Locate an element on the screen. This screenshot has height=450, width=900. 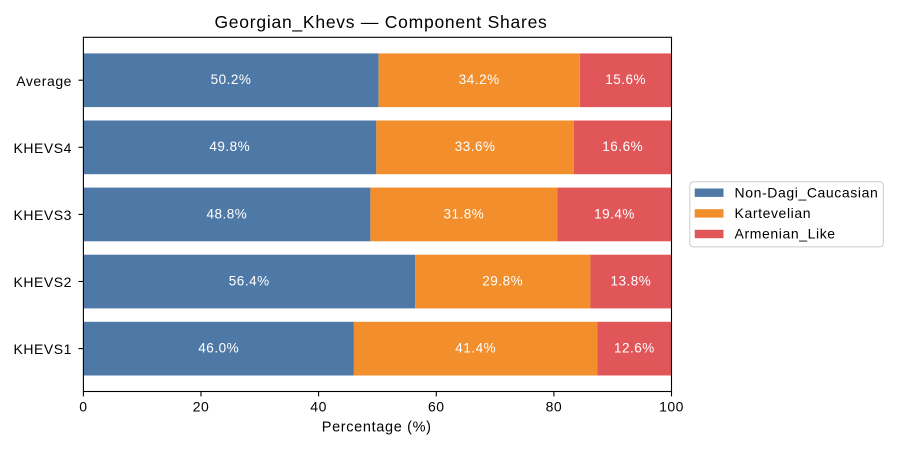
svg-text: 56.4% is located at coordinates (249, 280).